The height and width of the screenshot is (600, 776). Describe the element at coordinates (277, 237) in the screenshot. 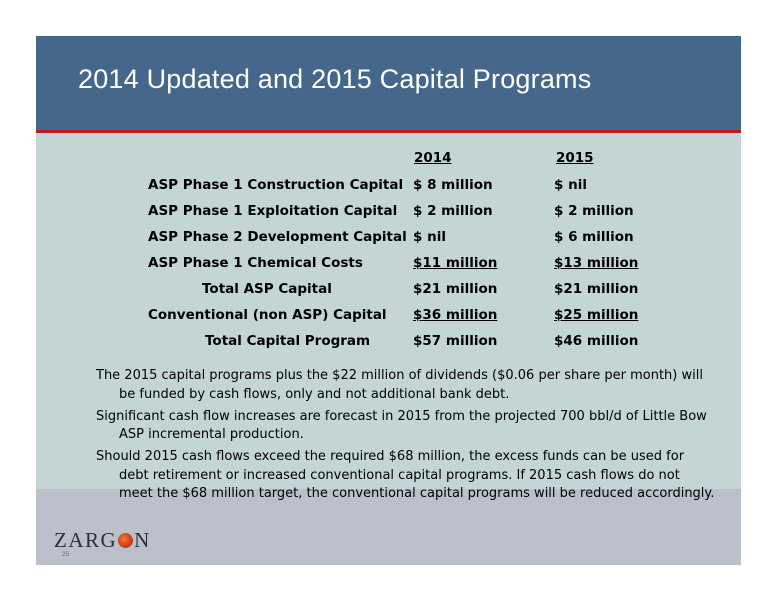

I see `row-label: ASP Phase 2 Development Capital` at that location.